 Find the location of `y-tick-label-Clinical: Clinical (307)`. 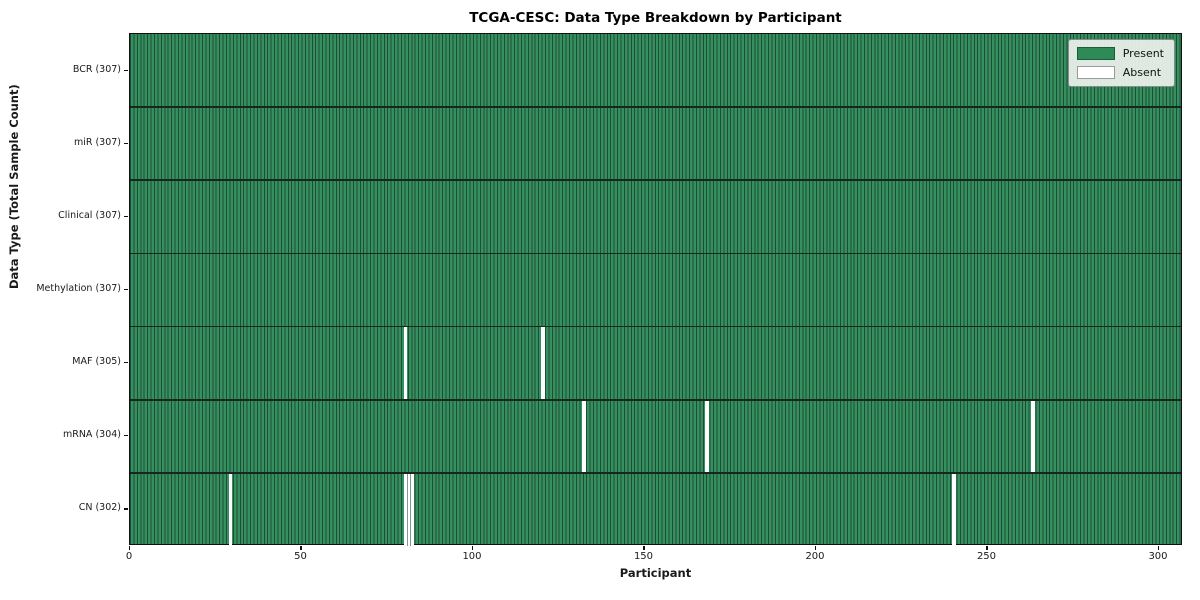

y-tick-label-Clinical: Clinical (307) is located at coordinates (89, 215).